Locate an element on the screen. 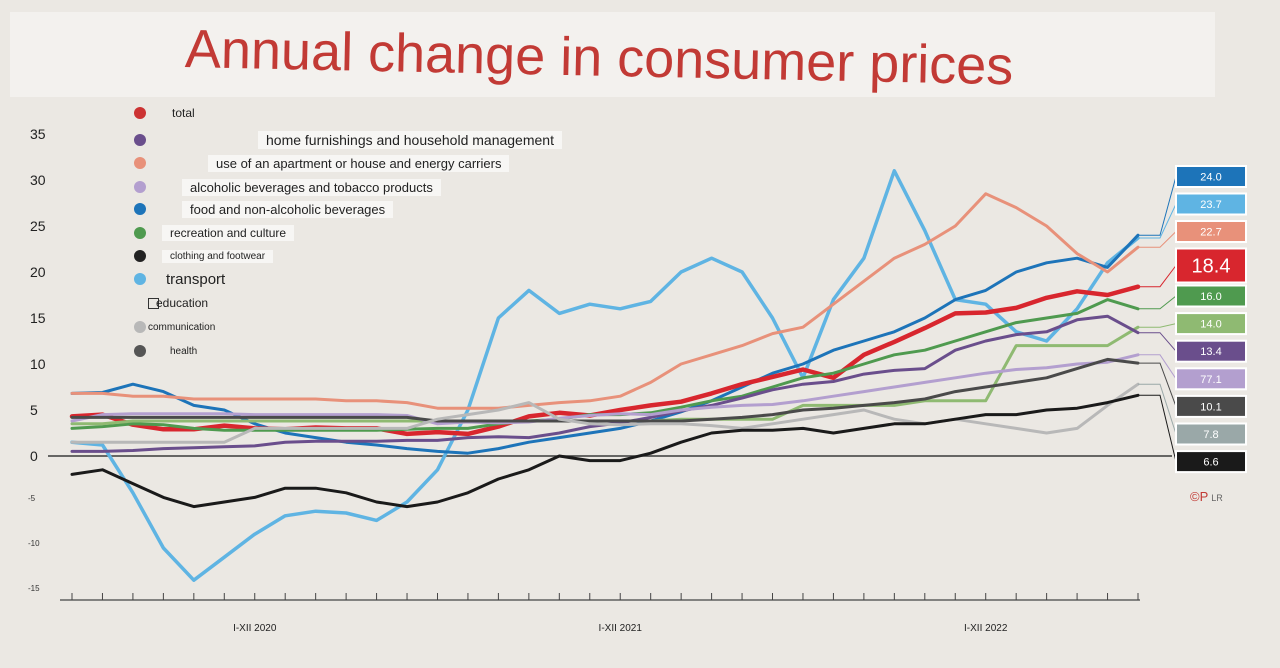 This screenshot has height=668, width=1280. legend-item-clothing: clothing and footwear is located at coordinates (420, 256).